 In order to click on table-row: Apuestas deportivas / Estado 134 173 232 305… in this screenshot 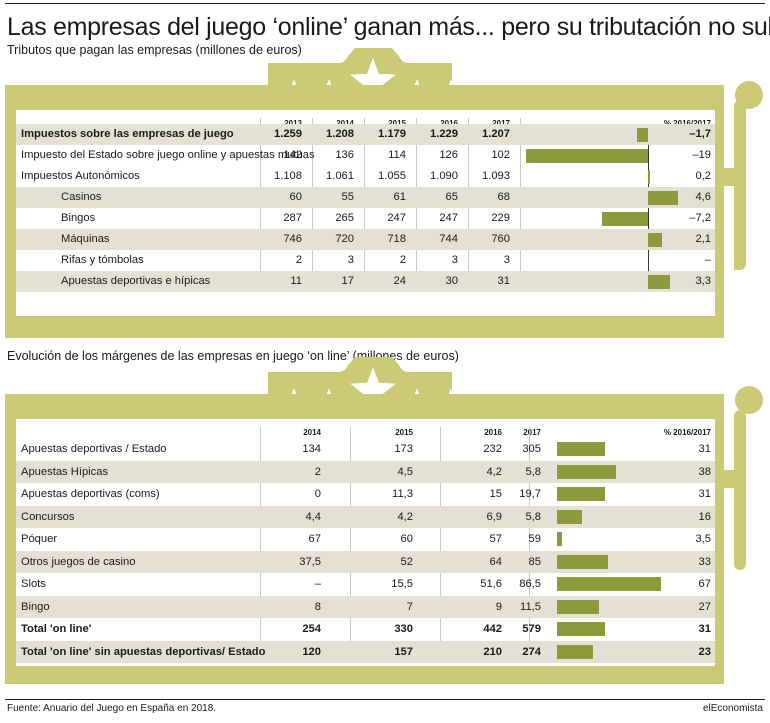, I will do `click(365, 449)`.